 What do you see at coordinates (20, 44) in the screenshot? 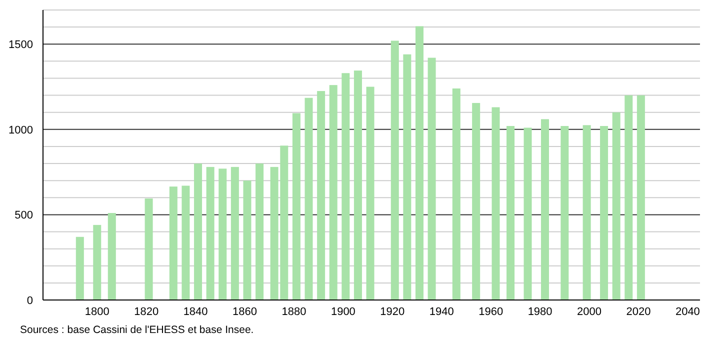
I see `y-tick-label: 1500` at bounding box center [20, 44].